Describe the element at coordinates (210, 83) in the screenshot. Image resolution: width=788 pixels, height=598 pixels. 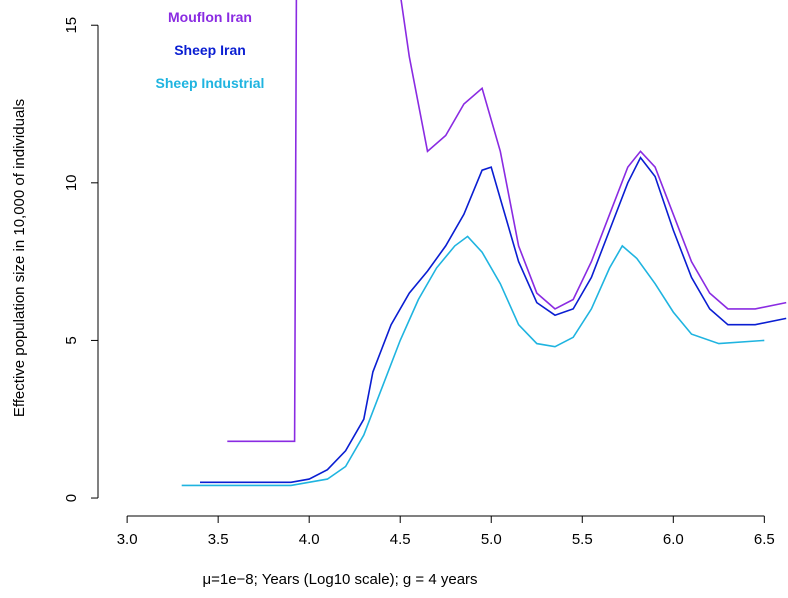
I see `legend-entry: Sheep Industrial` at that location.